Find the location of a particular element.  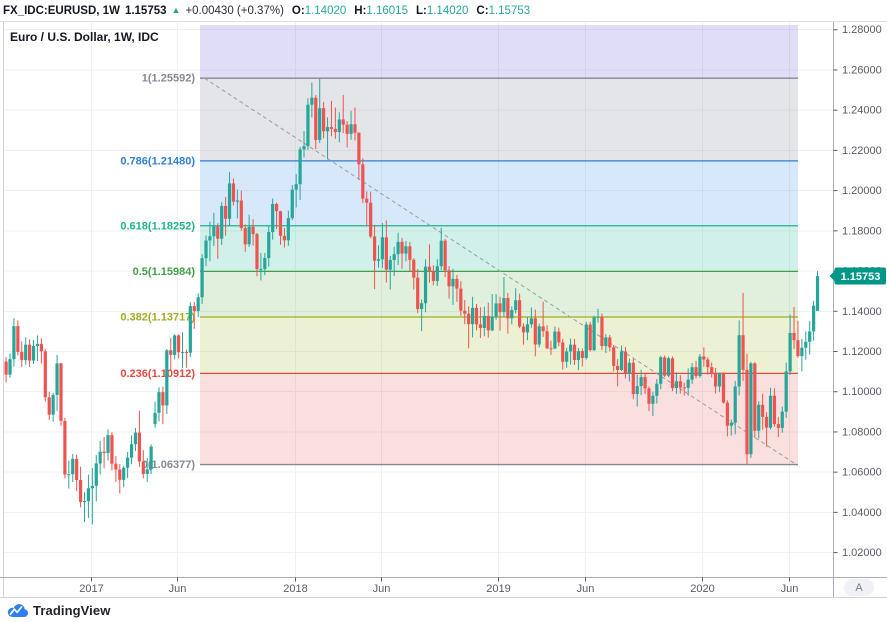

tradingview-logo-icon is located at coordinates (17, 610).